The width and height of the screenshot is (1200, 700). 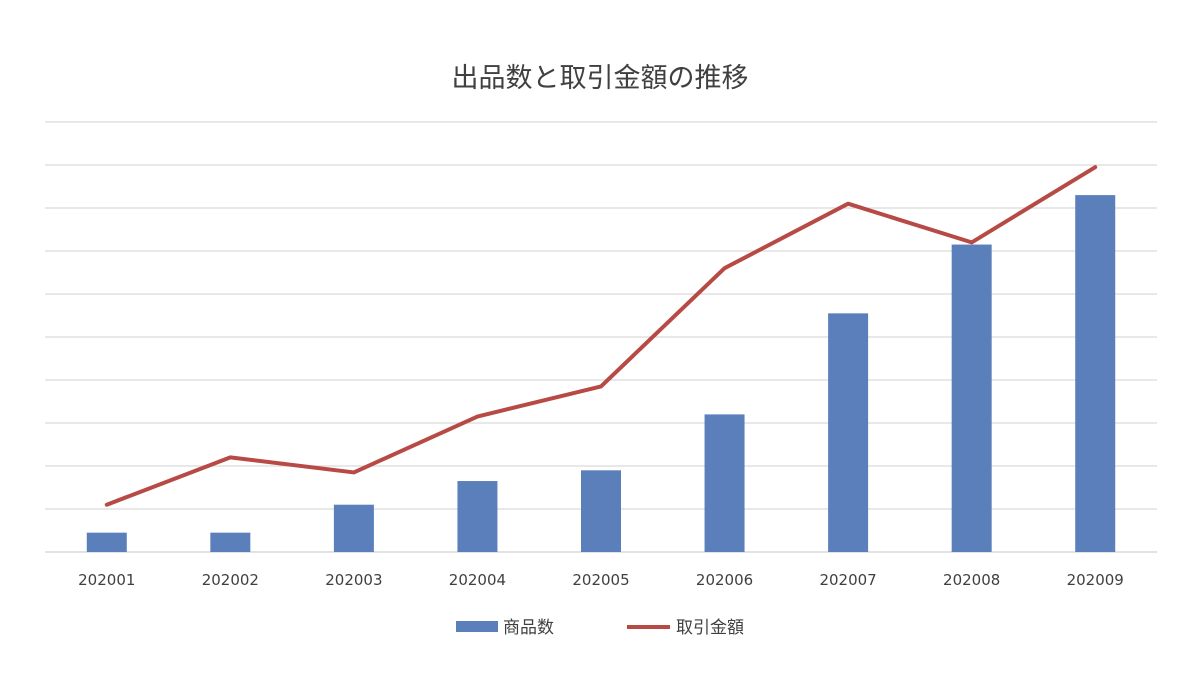 What do you see at coordinates (971, 580) in the screenshot?
I see `x-tick-label: 202008` at bounding box center [971, 580].